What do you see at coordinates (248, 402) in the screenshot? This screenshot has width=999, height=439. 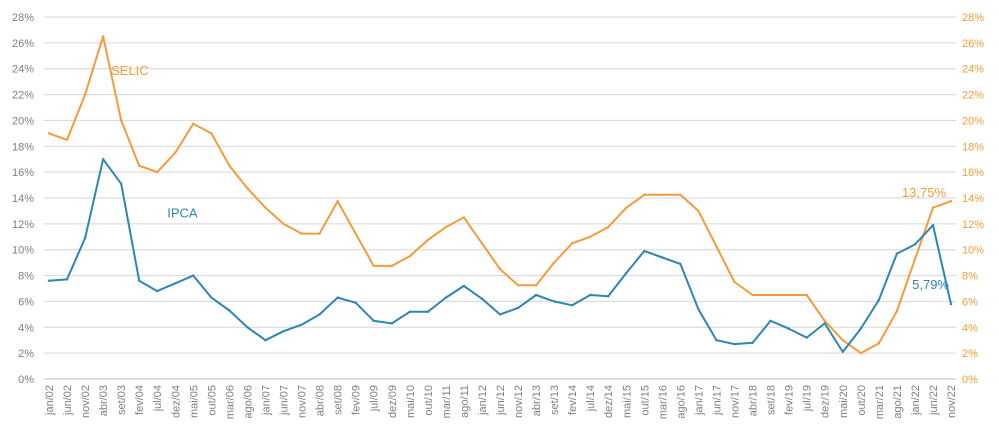 I see `x-tick-label: ago/06` at bounding box center [248, 402].